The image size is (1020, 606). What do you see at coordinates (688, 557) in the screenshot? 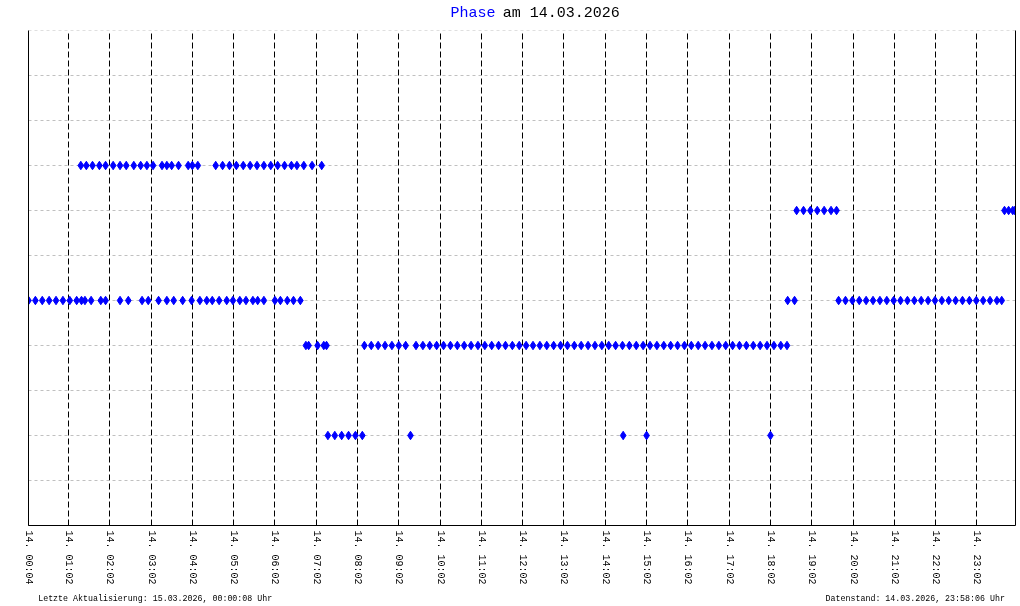
I see `x-tick-label: 14. 16:02` at bounding box center [688, 557].